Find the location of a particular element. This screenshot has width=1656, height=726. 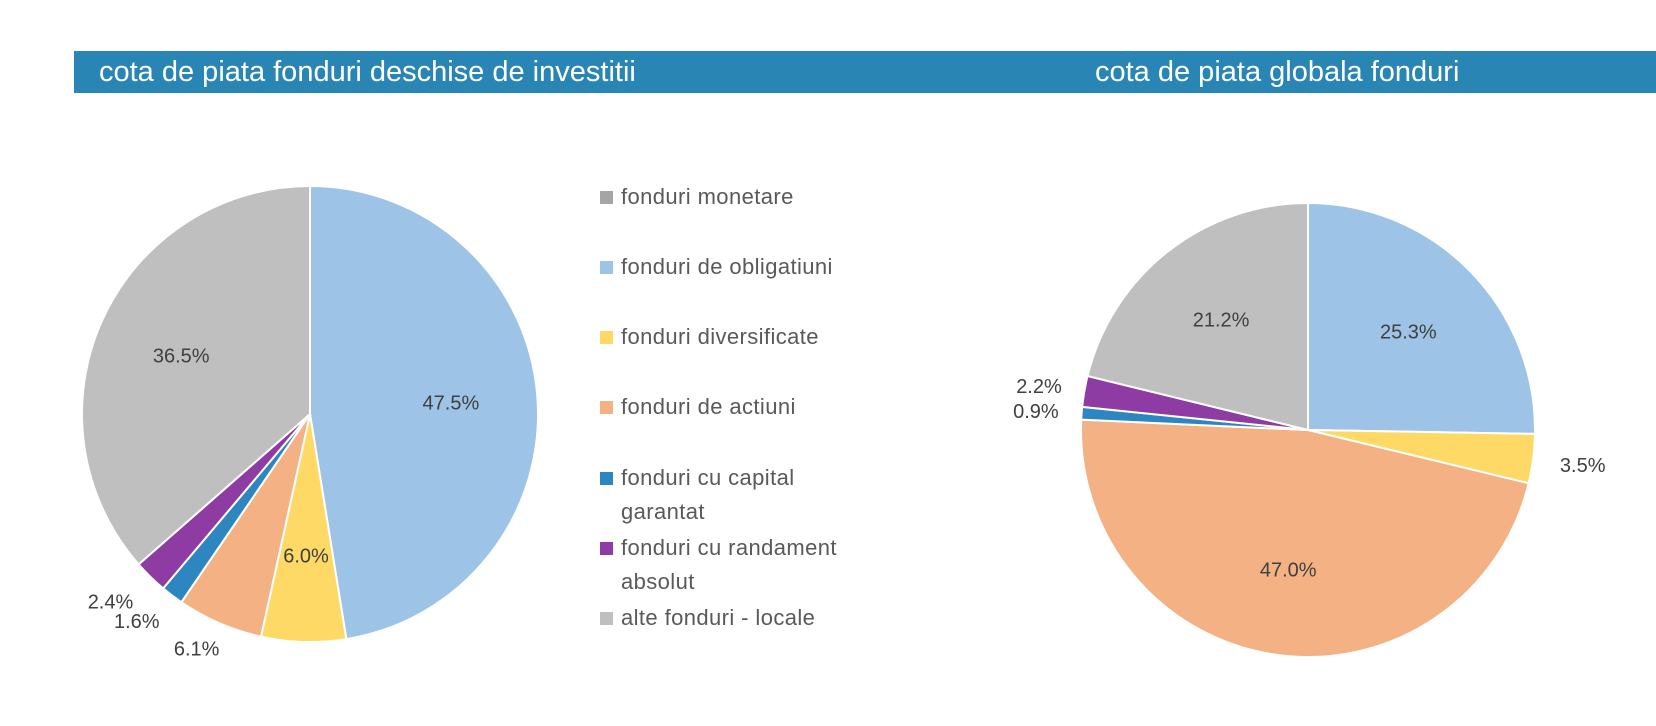

legend-label: fonduri diversificate is located at coordinates (720, 336).